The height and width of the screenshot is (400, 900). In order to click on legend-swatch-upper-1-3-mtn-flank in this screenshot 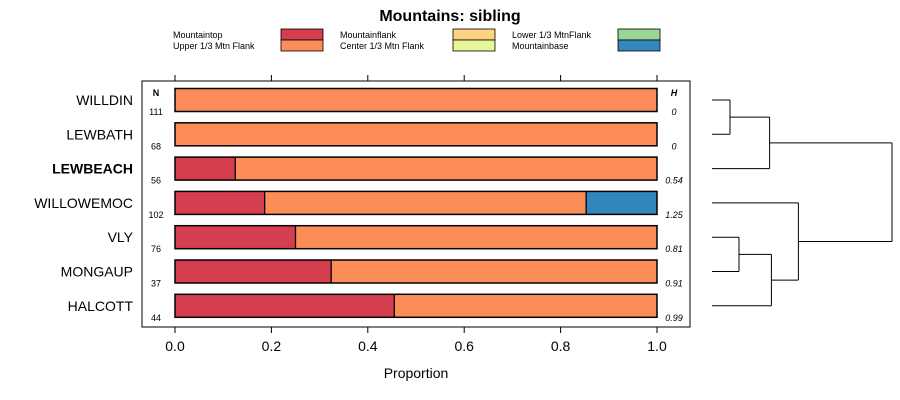, I will do `click(302, 45)`.